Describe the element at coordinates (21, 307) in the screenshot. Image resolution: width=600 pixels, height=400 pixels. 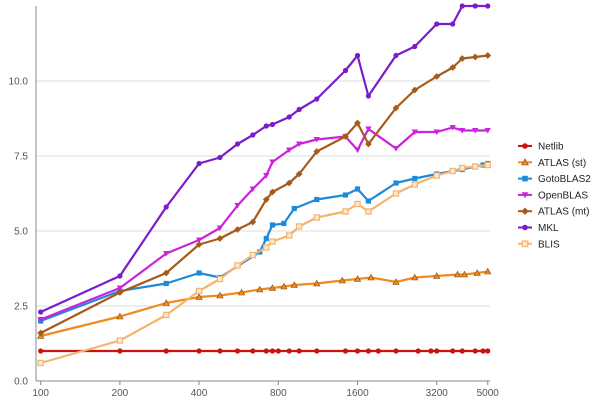
I see `y-tick-label: 2.5` at that location.